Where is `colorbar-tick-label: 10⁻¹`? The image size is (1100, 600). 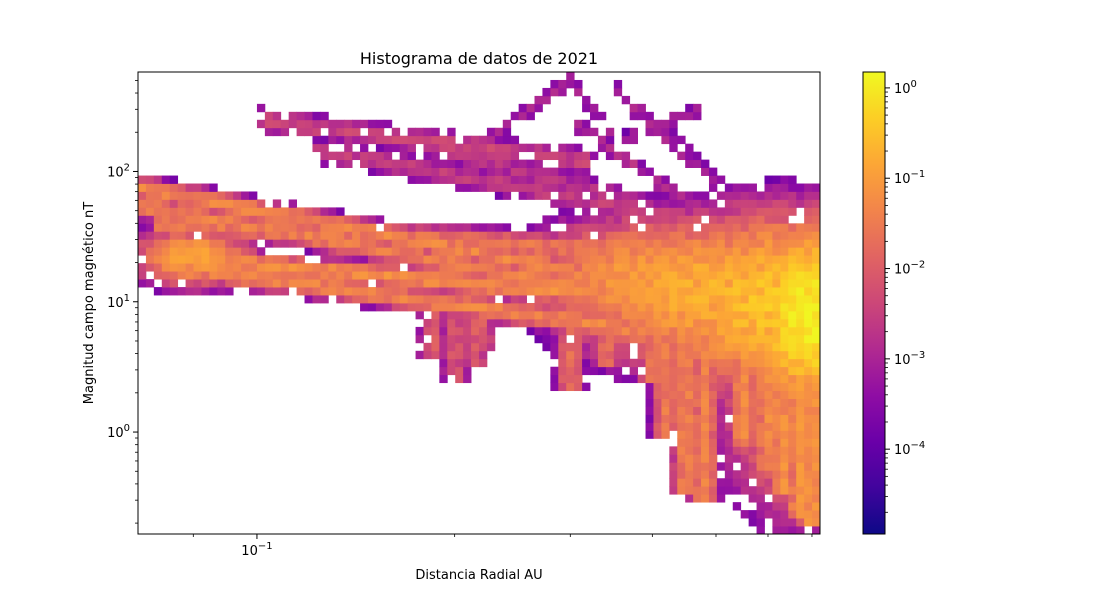 colorbar-tick-label: 10⁻¹ is located at coordinates (909, 178).